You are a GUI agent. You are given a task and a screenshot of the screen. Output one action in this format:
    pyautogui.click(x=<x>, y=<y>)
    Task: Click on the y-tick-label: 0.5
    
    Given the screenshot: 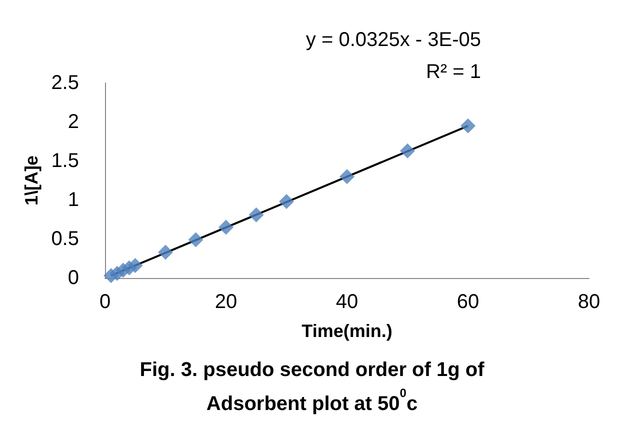 What is the action you would take?
    pyautogui.click(x=65, y=239)
    